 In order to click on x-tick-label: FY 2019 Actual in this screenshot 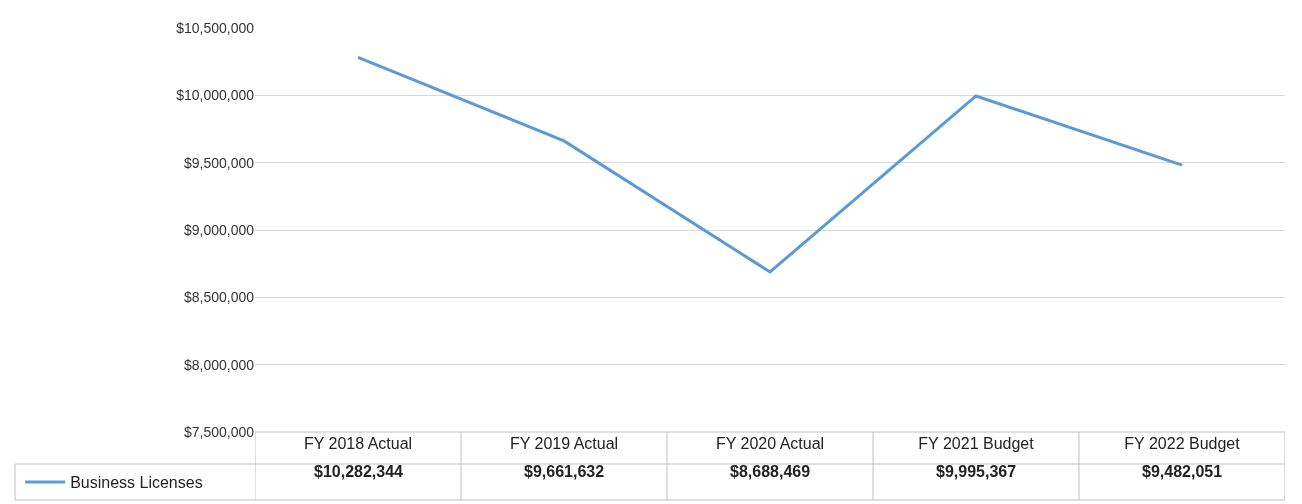, I will do `click(564, 443)`.